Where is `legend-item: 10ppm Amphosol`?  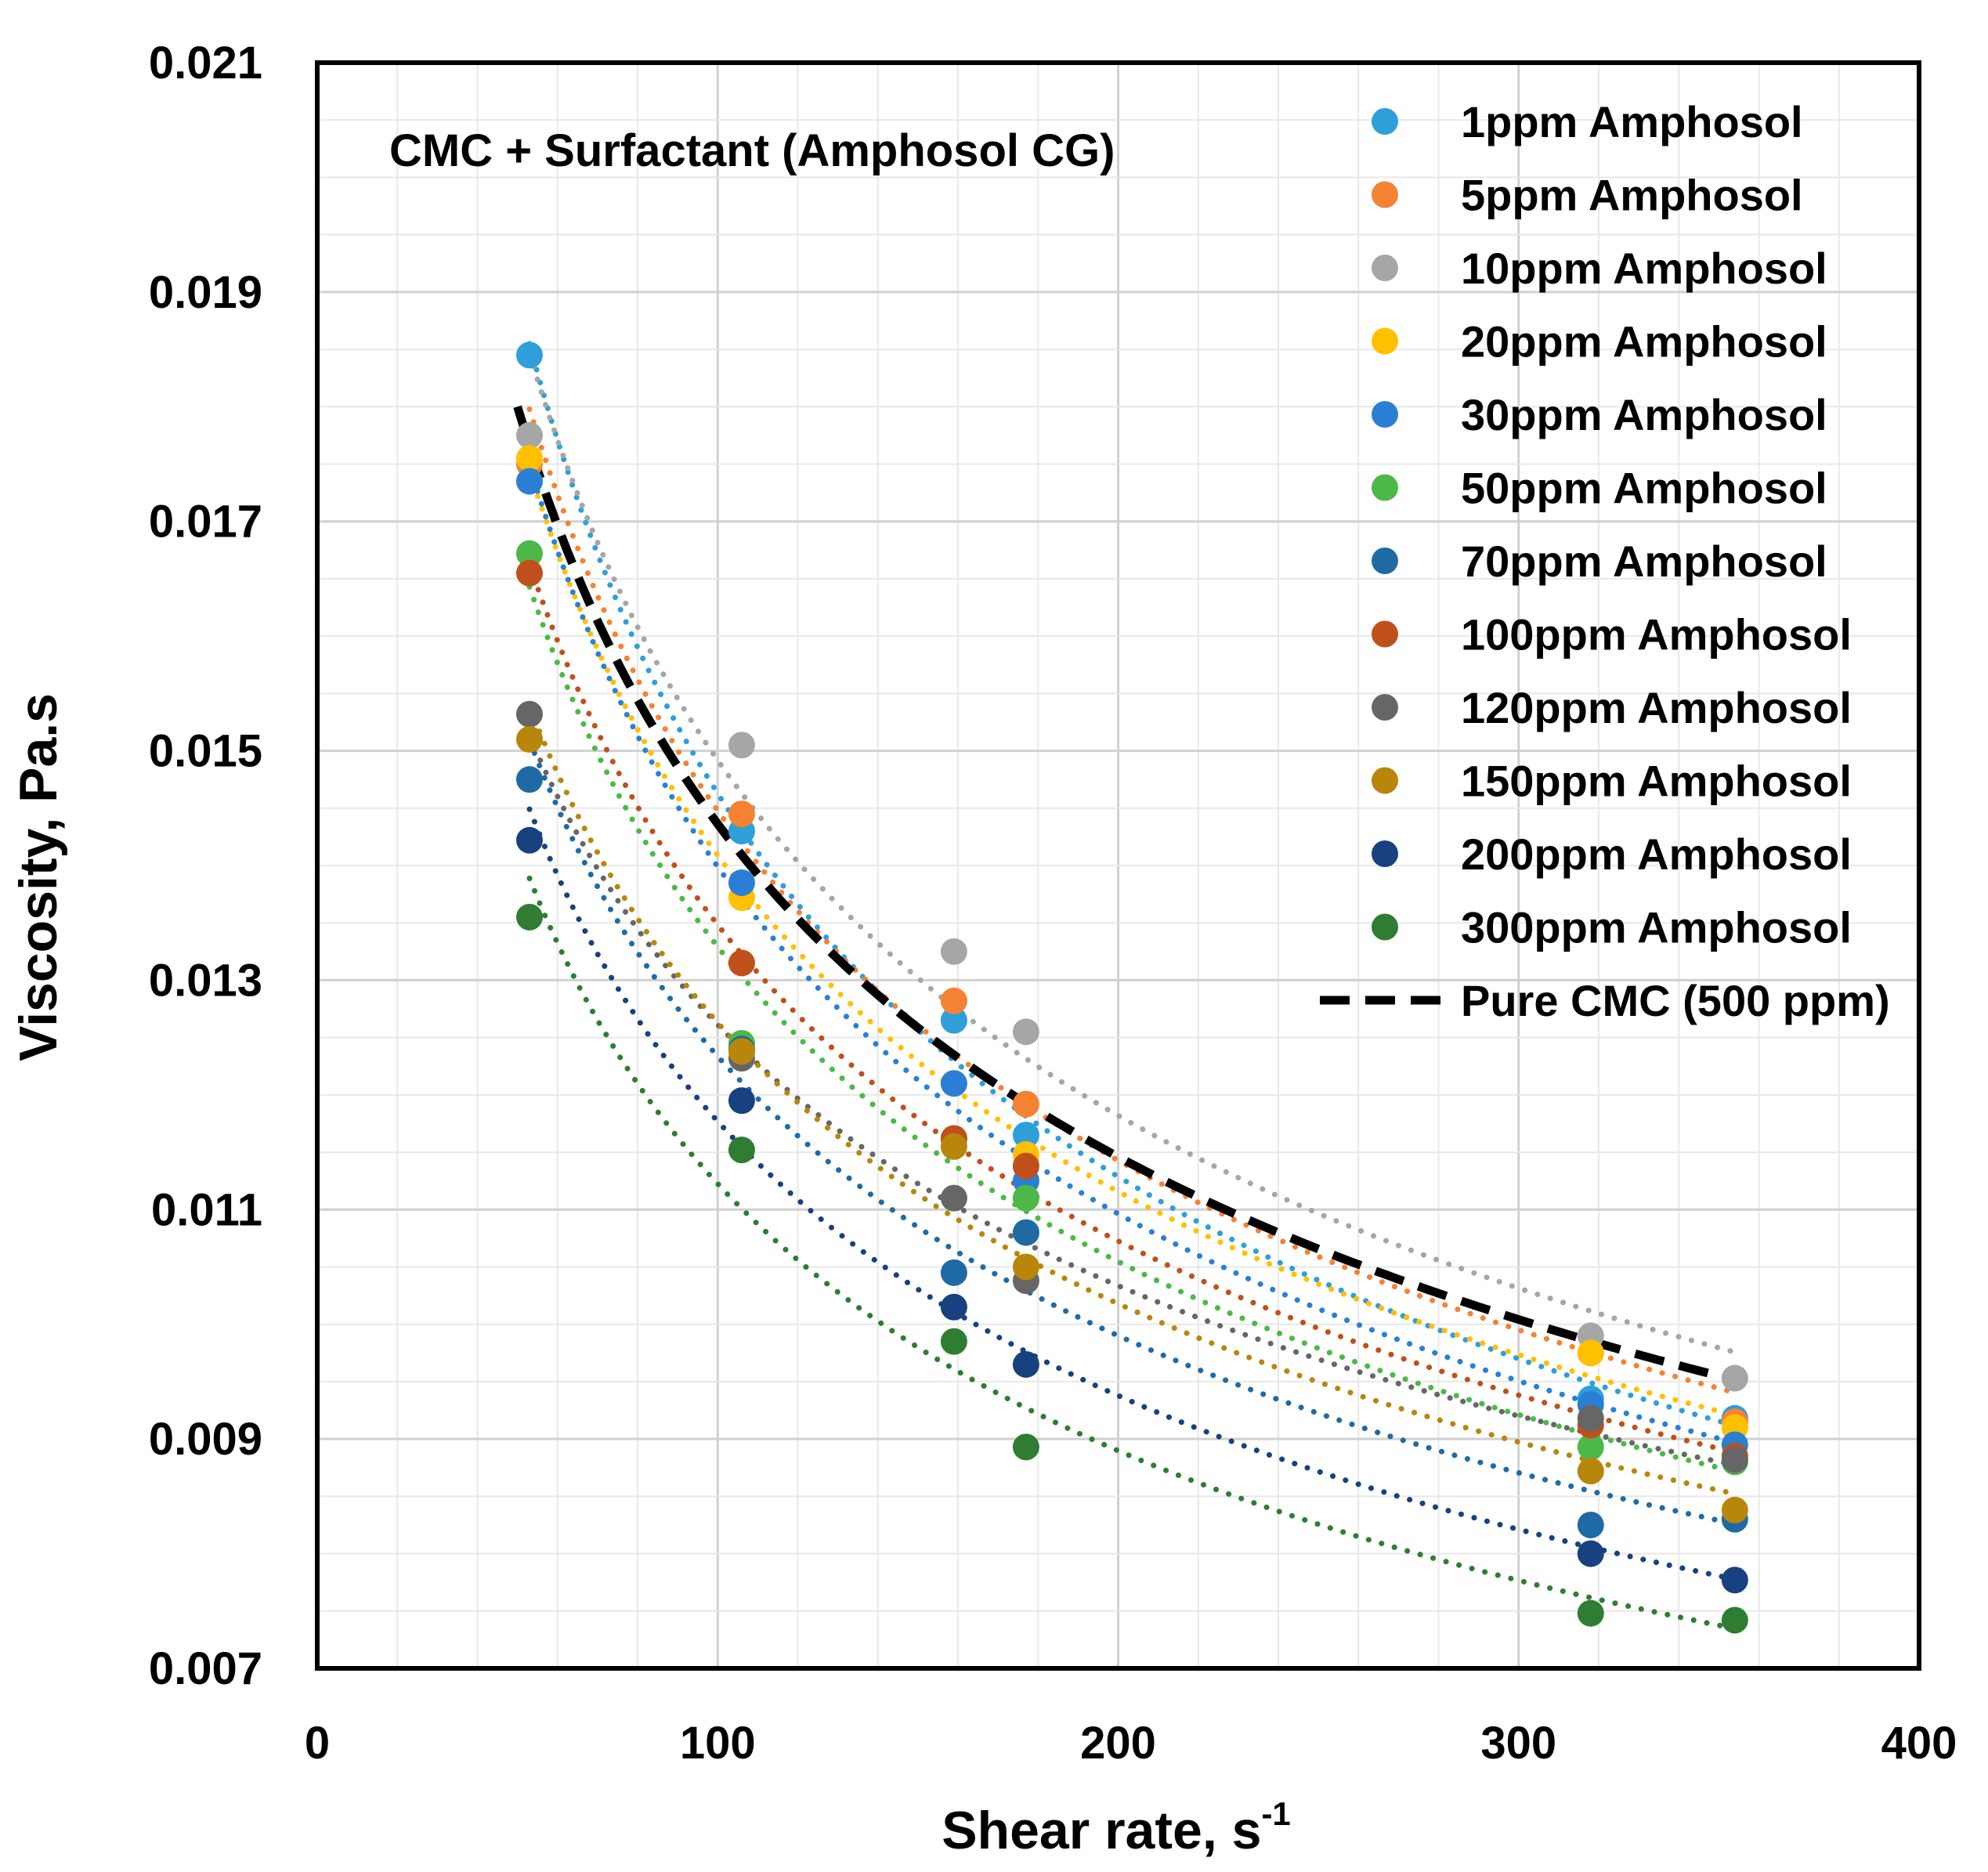
legend-item: 10ppm Amphosol is located at coordinates (1599, 268).